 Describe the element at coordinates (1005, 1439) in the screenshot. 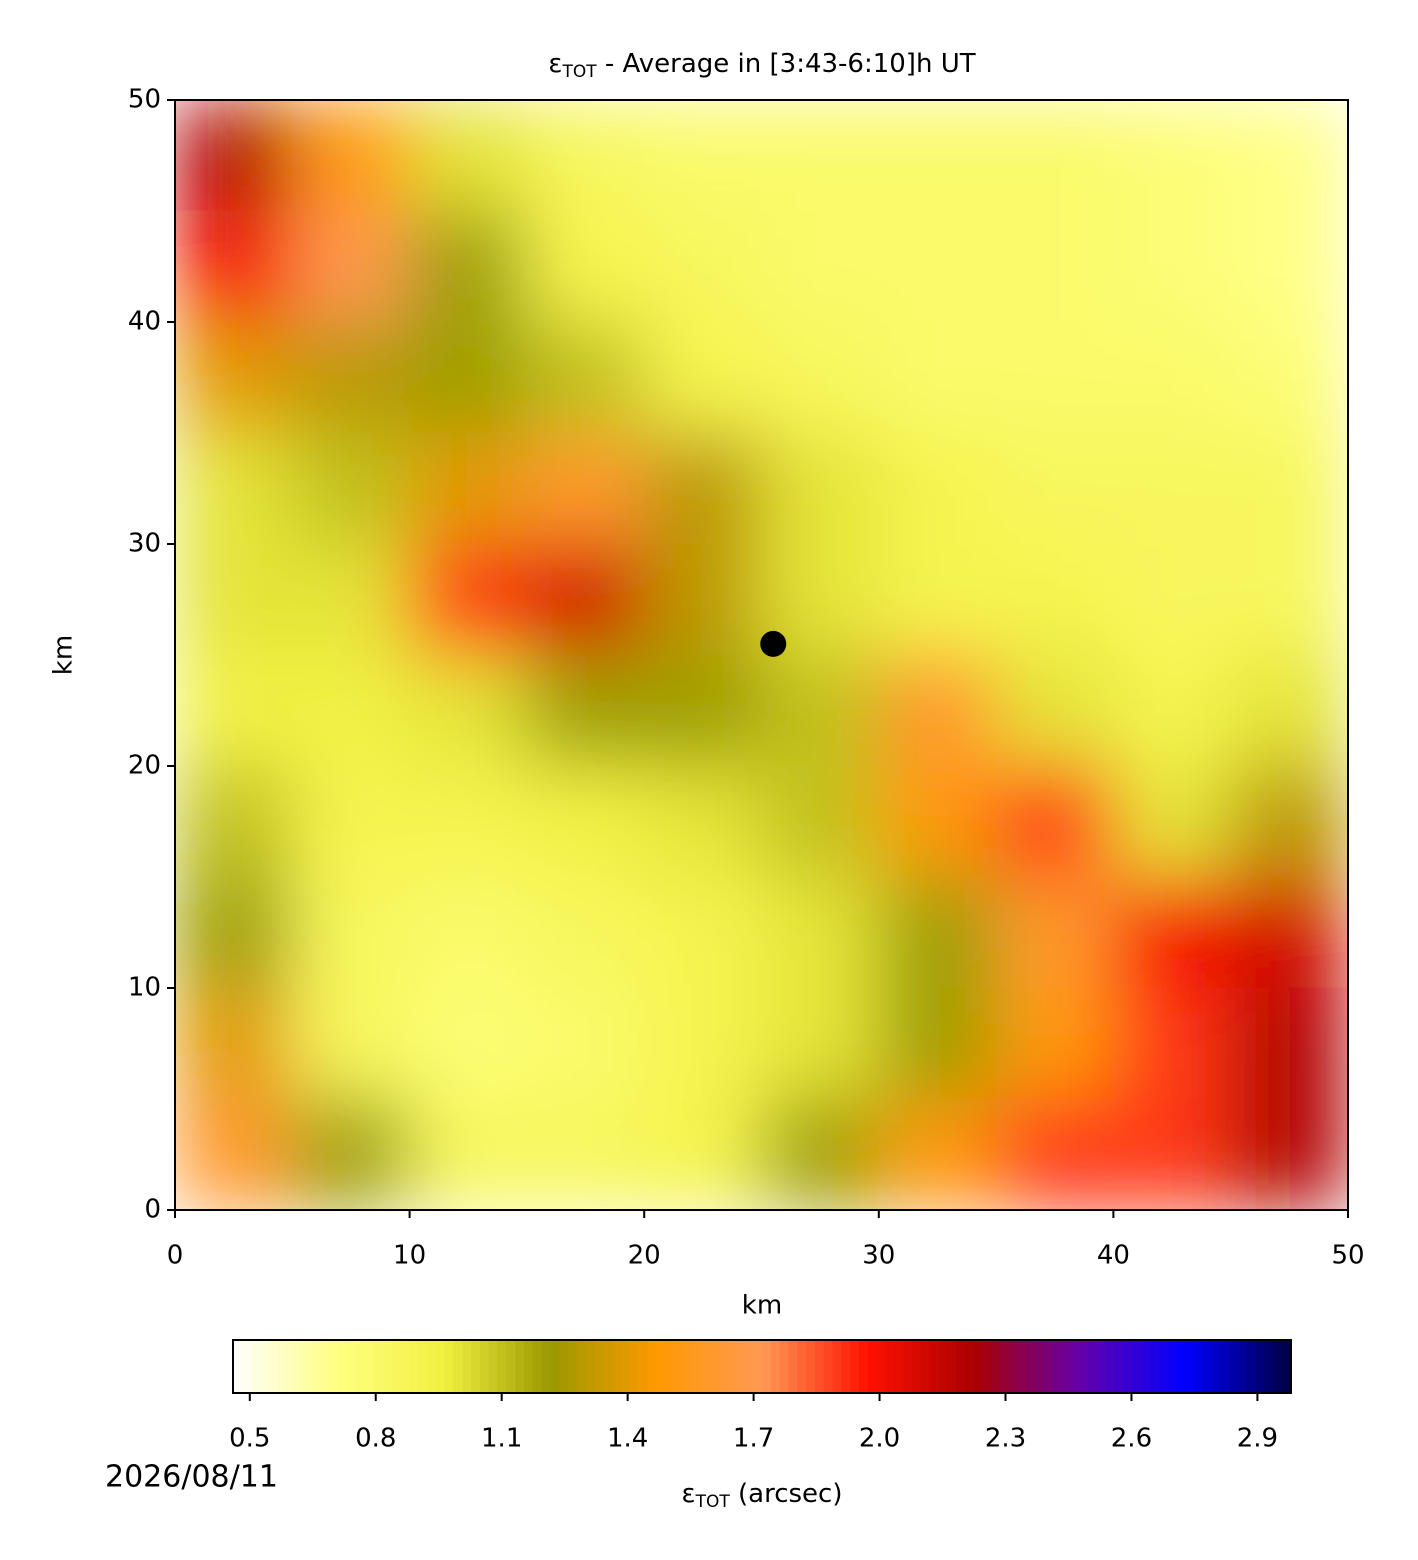

I see `colorbar-tick-label: 2.3` at that location.